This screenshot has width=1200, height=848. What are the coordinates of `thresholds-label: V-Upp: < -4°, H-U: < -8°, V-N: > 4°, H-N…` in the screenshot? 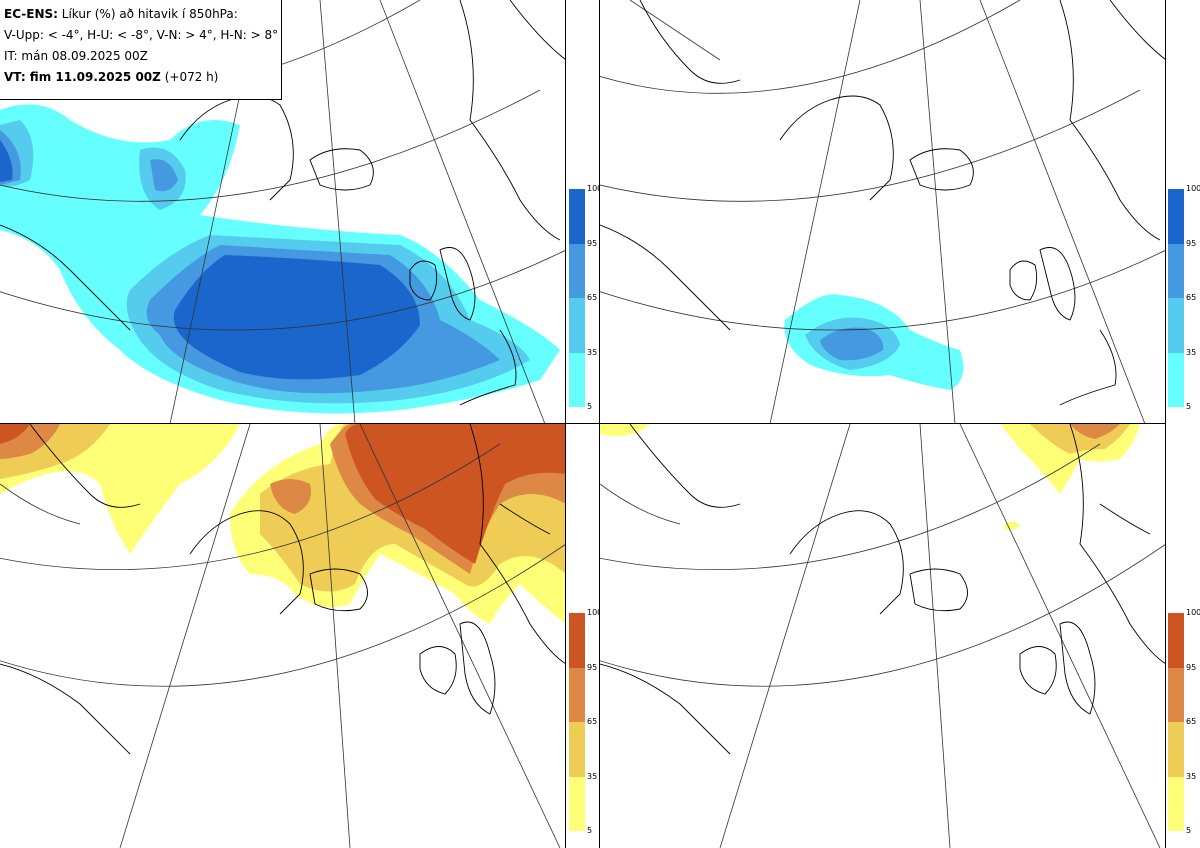 It's located at (141, 35).